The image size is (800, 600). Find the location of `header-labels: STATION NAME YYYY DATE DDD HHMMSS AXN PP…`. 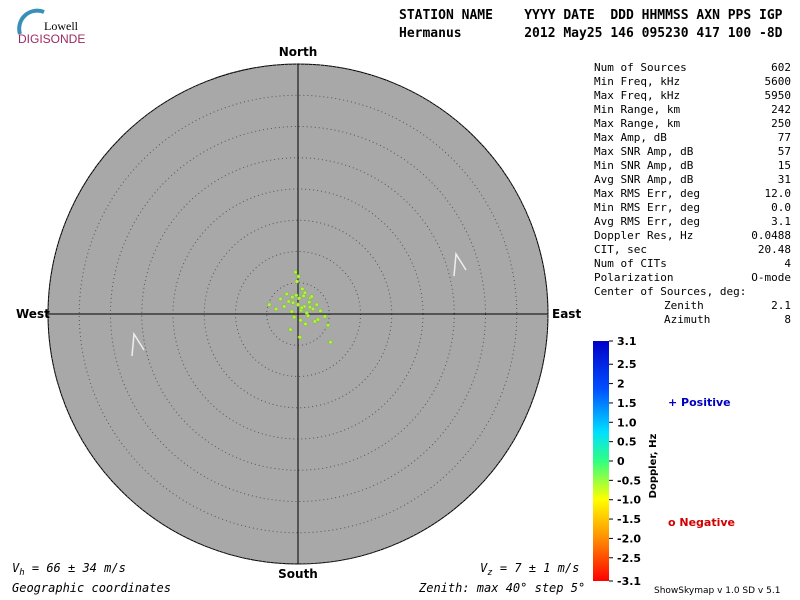

header-labels: STATION NAME YYYY DATE DDD HHMMSS AXN PP… is located at coordinates (591, 15).